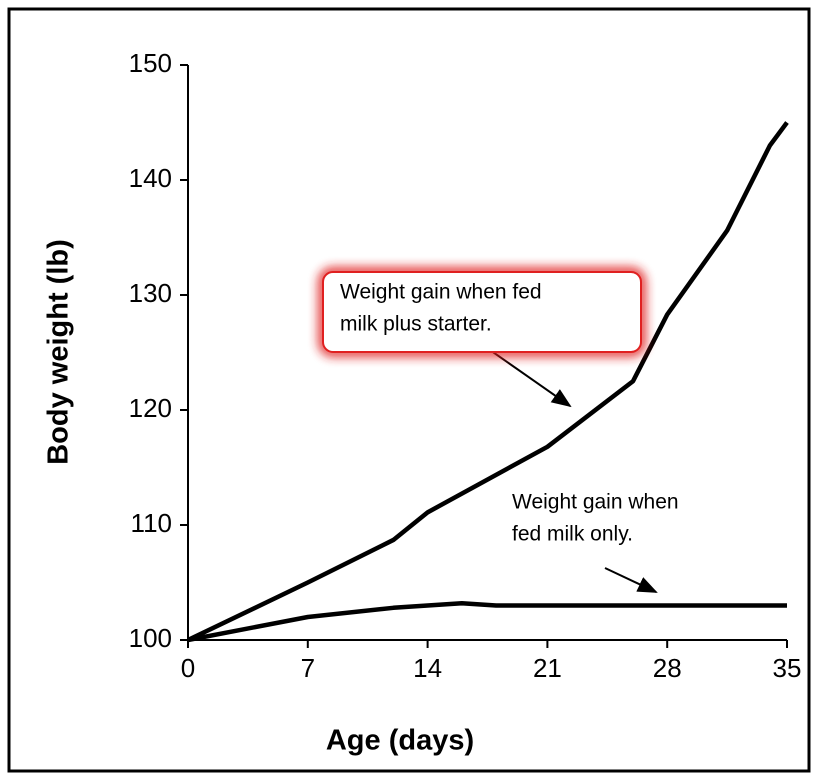 The width and height of the screenshot is (815, 784). I want to click on x-tick-label: 21, so click(547, 668).